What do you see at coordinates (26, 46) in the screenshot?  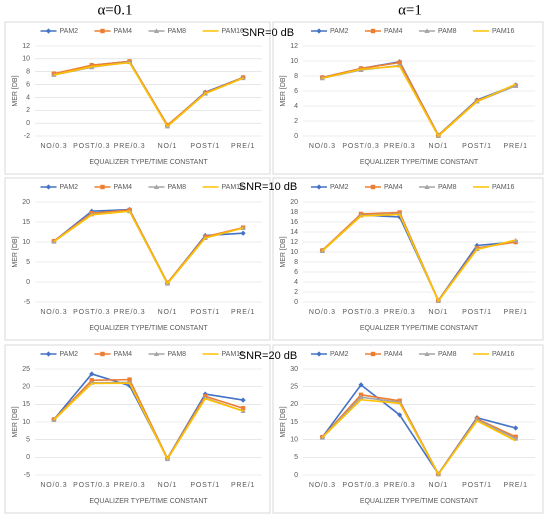 I see `y-tick-label: 12` at bounding box center [26, 46].